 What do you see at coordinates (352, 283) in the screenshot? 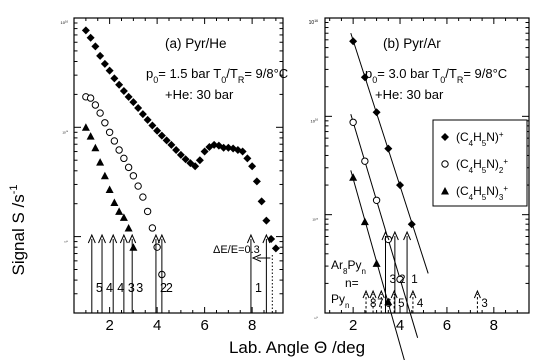
I see `ar-n-label: n=` at bounding box center [352, 283].